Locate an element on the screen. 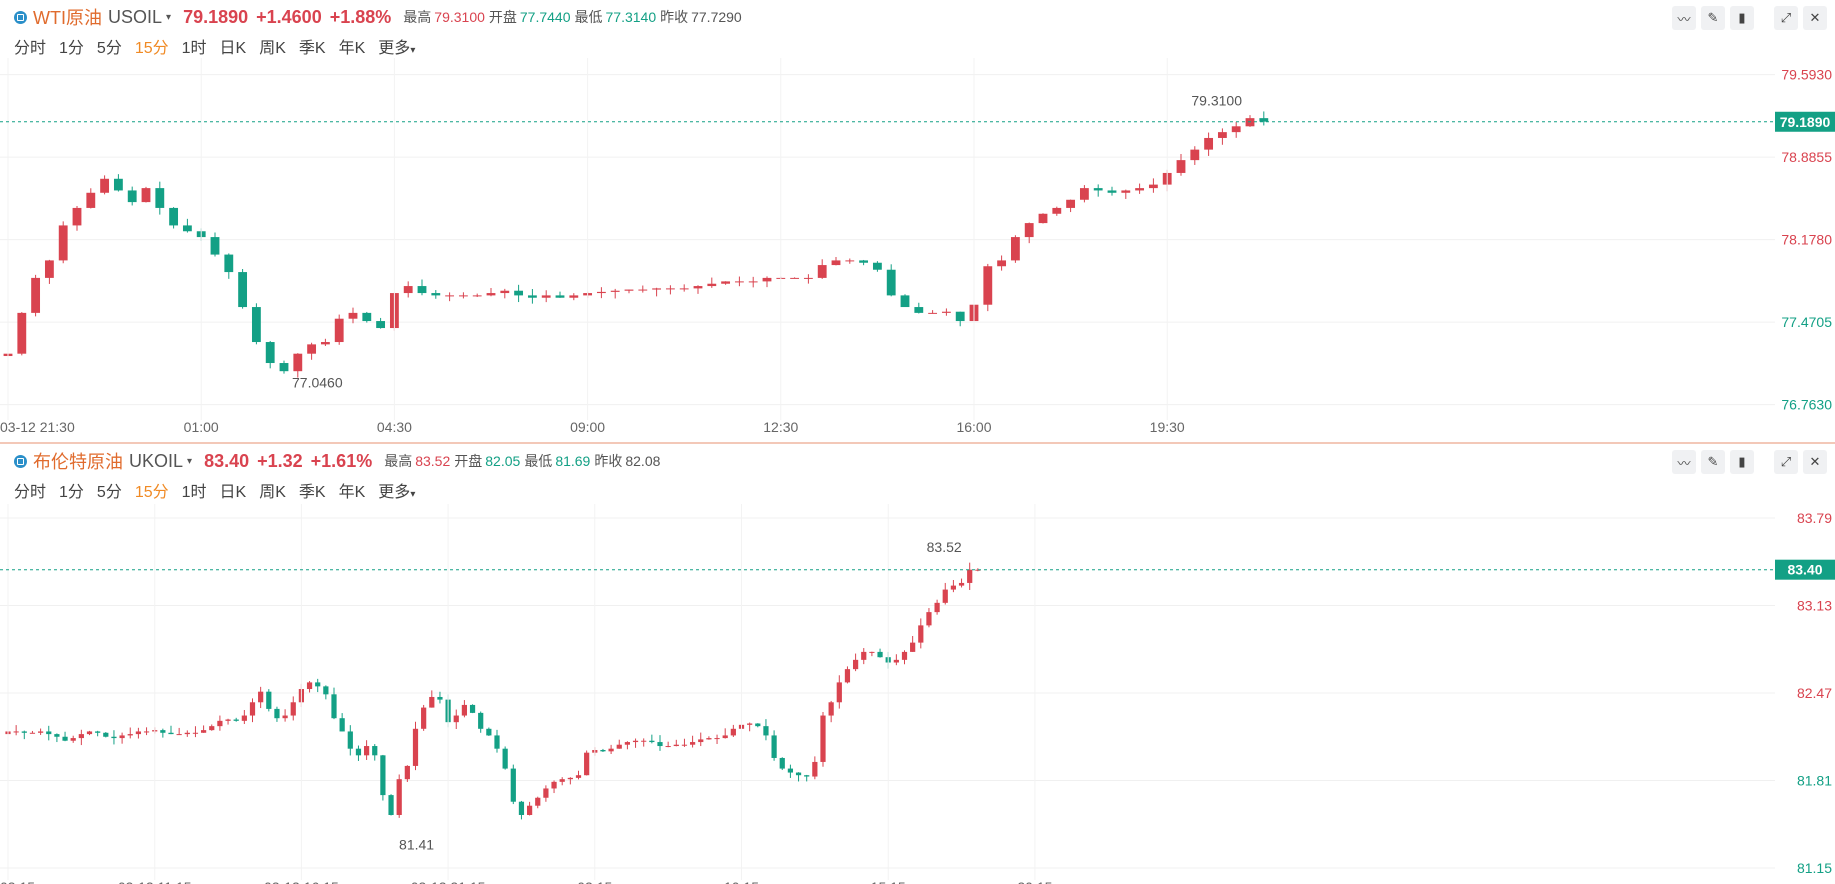 The width and height of the screenshot is (1835, 884). instrument-symbol: UKOIL is located at coordinates (156, 460).